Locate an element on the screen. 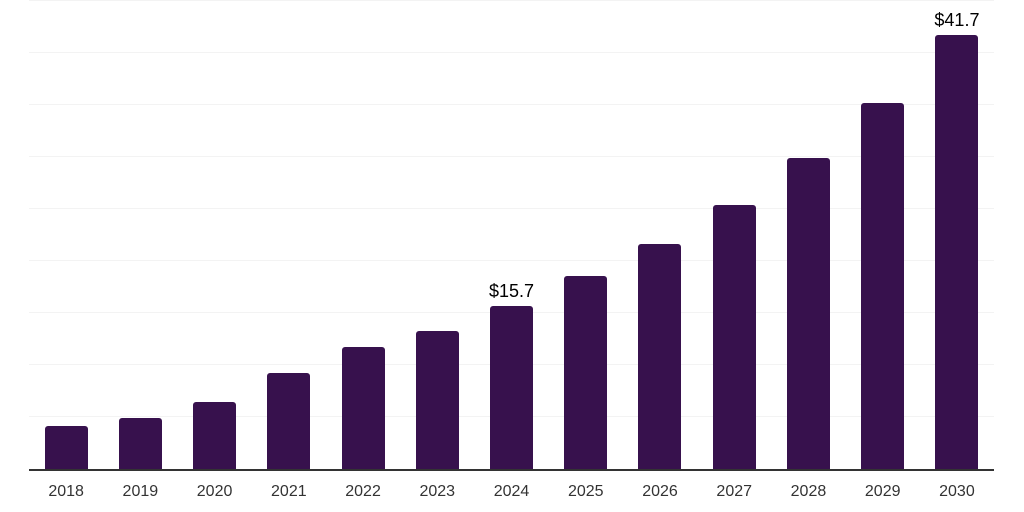  bar-slot-2030: $41.7 is located at coordinates (957, 234).